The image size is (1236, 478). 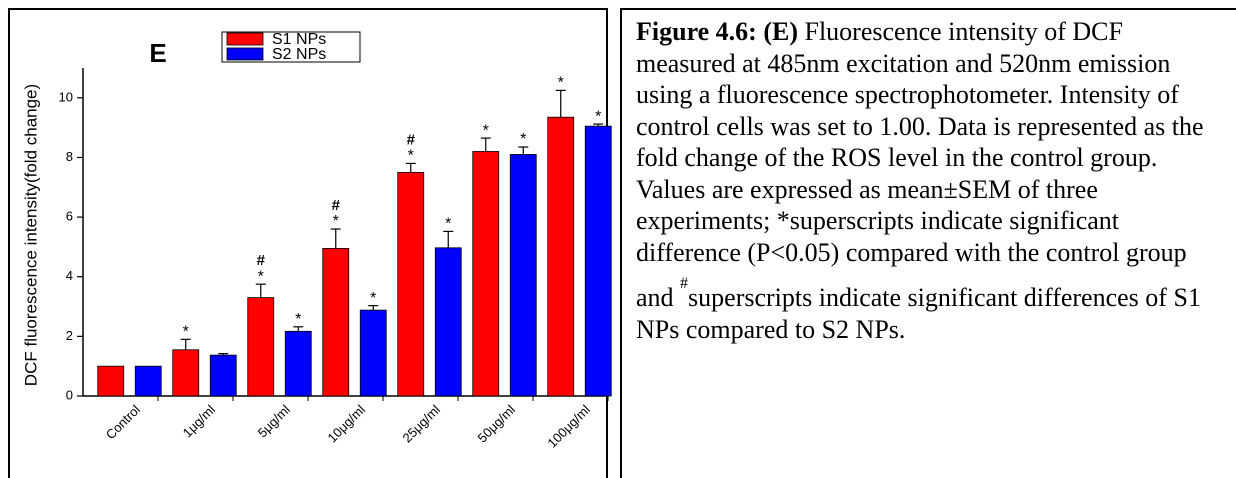 I want to click on x-tick-label: 50μg/ml, so click(x=497, y=424).